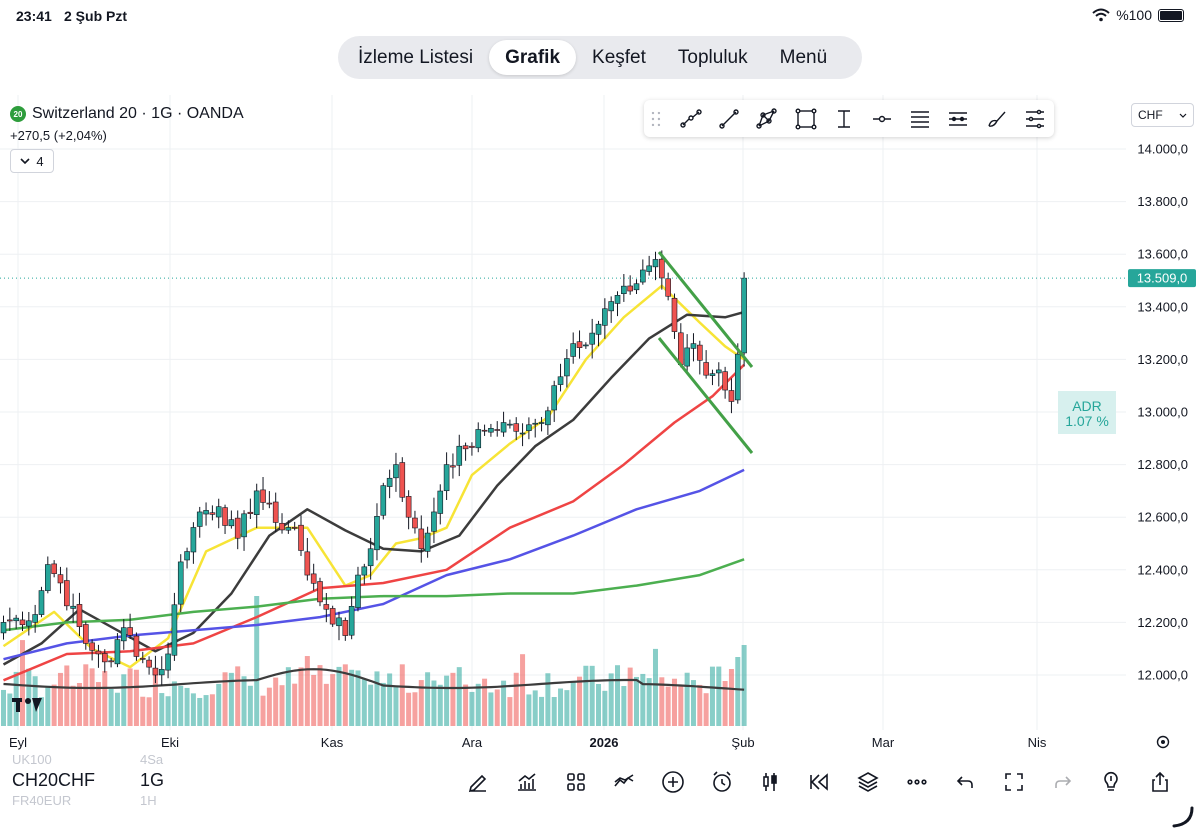 The width and height of the screenshot is (1200, 834). I want to click on symbol-picker: UK100 CH20CHF FR40EUR, so click(53, 780).